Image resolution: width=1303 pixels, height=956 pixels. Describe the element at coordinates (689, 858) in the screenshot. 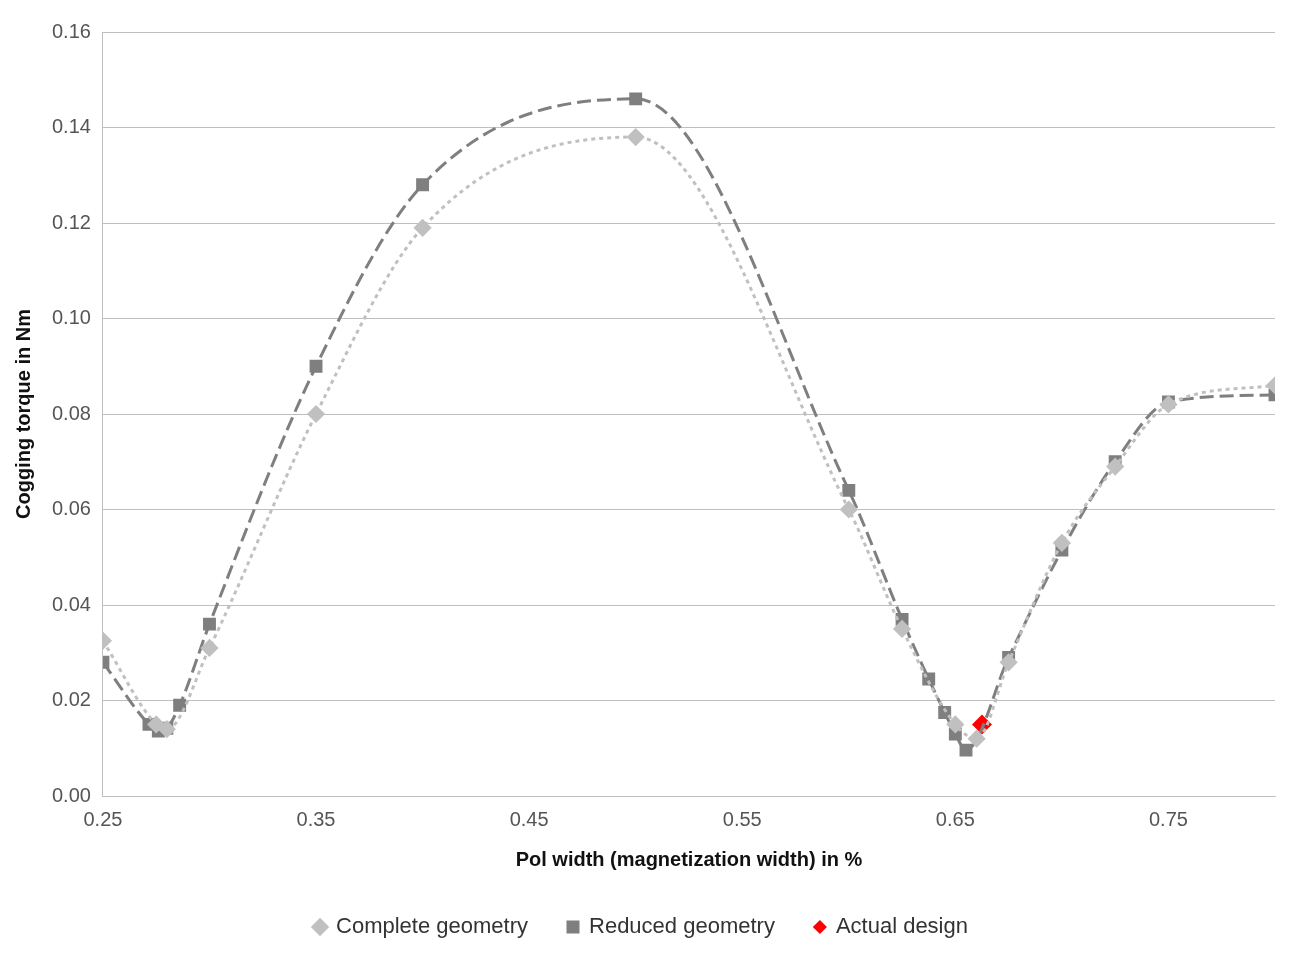

I see `x-axis-title: Pol width (magnetization width) in %` at that location.